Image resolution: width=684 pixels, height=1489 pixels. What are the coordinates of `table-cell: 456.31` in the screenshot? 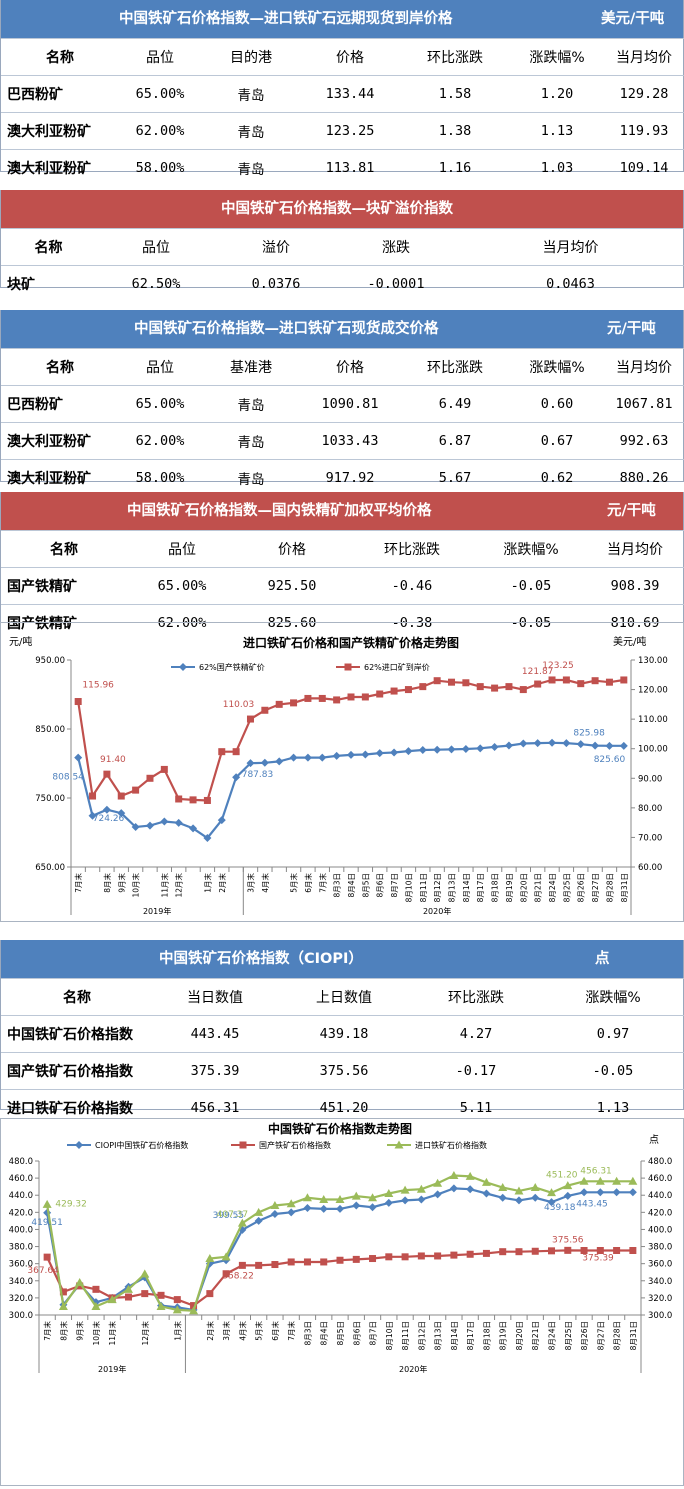 It's located at (215, 1107).